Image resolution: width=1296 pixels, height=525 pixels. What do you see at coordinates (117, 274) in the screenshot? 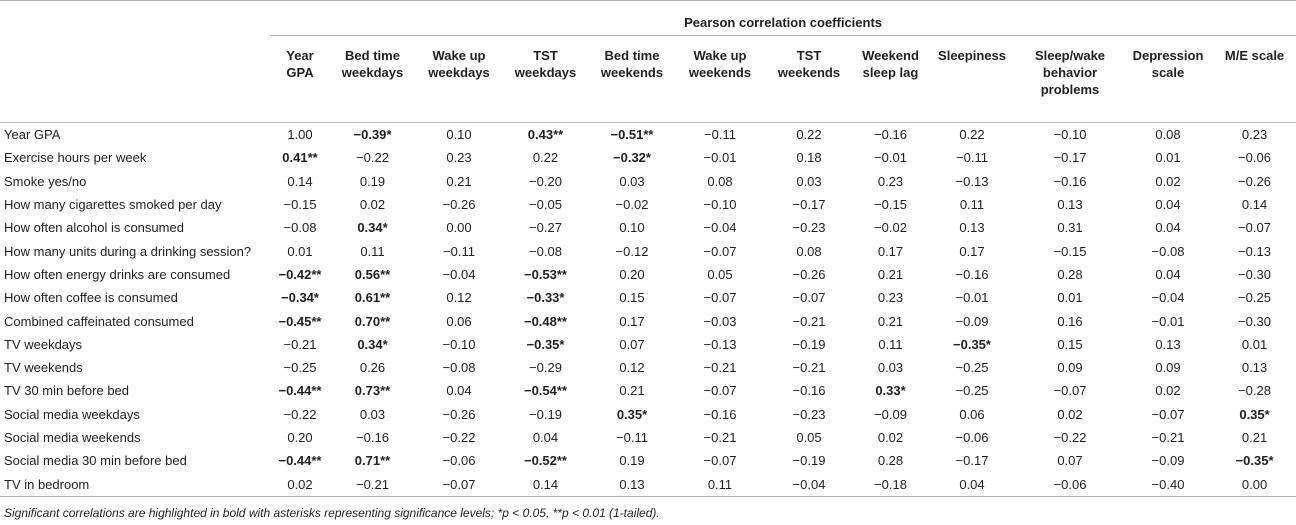
I see `row-label: How often energy drinks are consumed` at bounding box center [117, 274].